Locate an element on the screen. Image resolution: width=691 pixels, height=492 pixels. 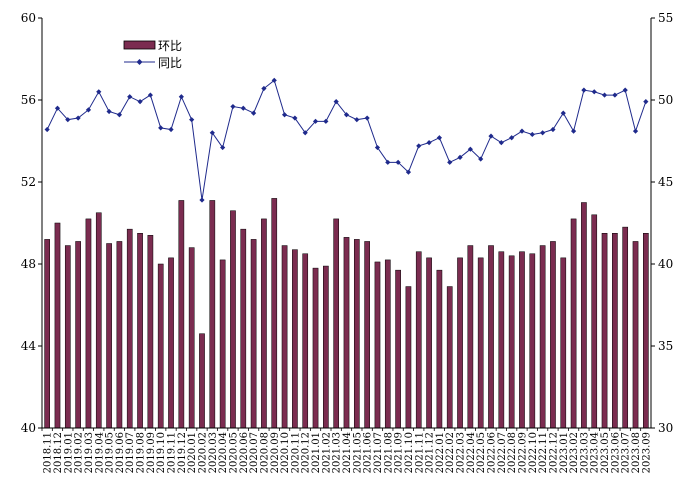
x-tick-label: 2021.06 is located at coordinates (368, 452).